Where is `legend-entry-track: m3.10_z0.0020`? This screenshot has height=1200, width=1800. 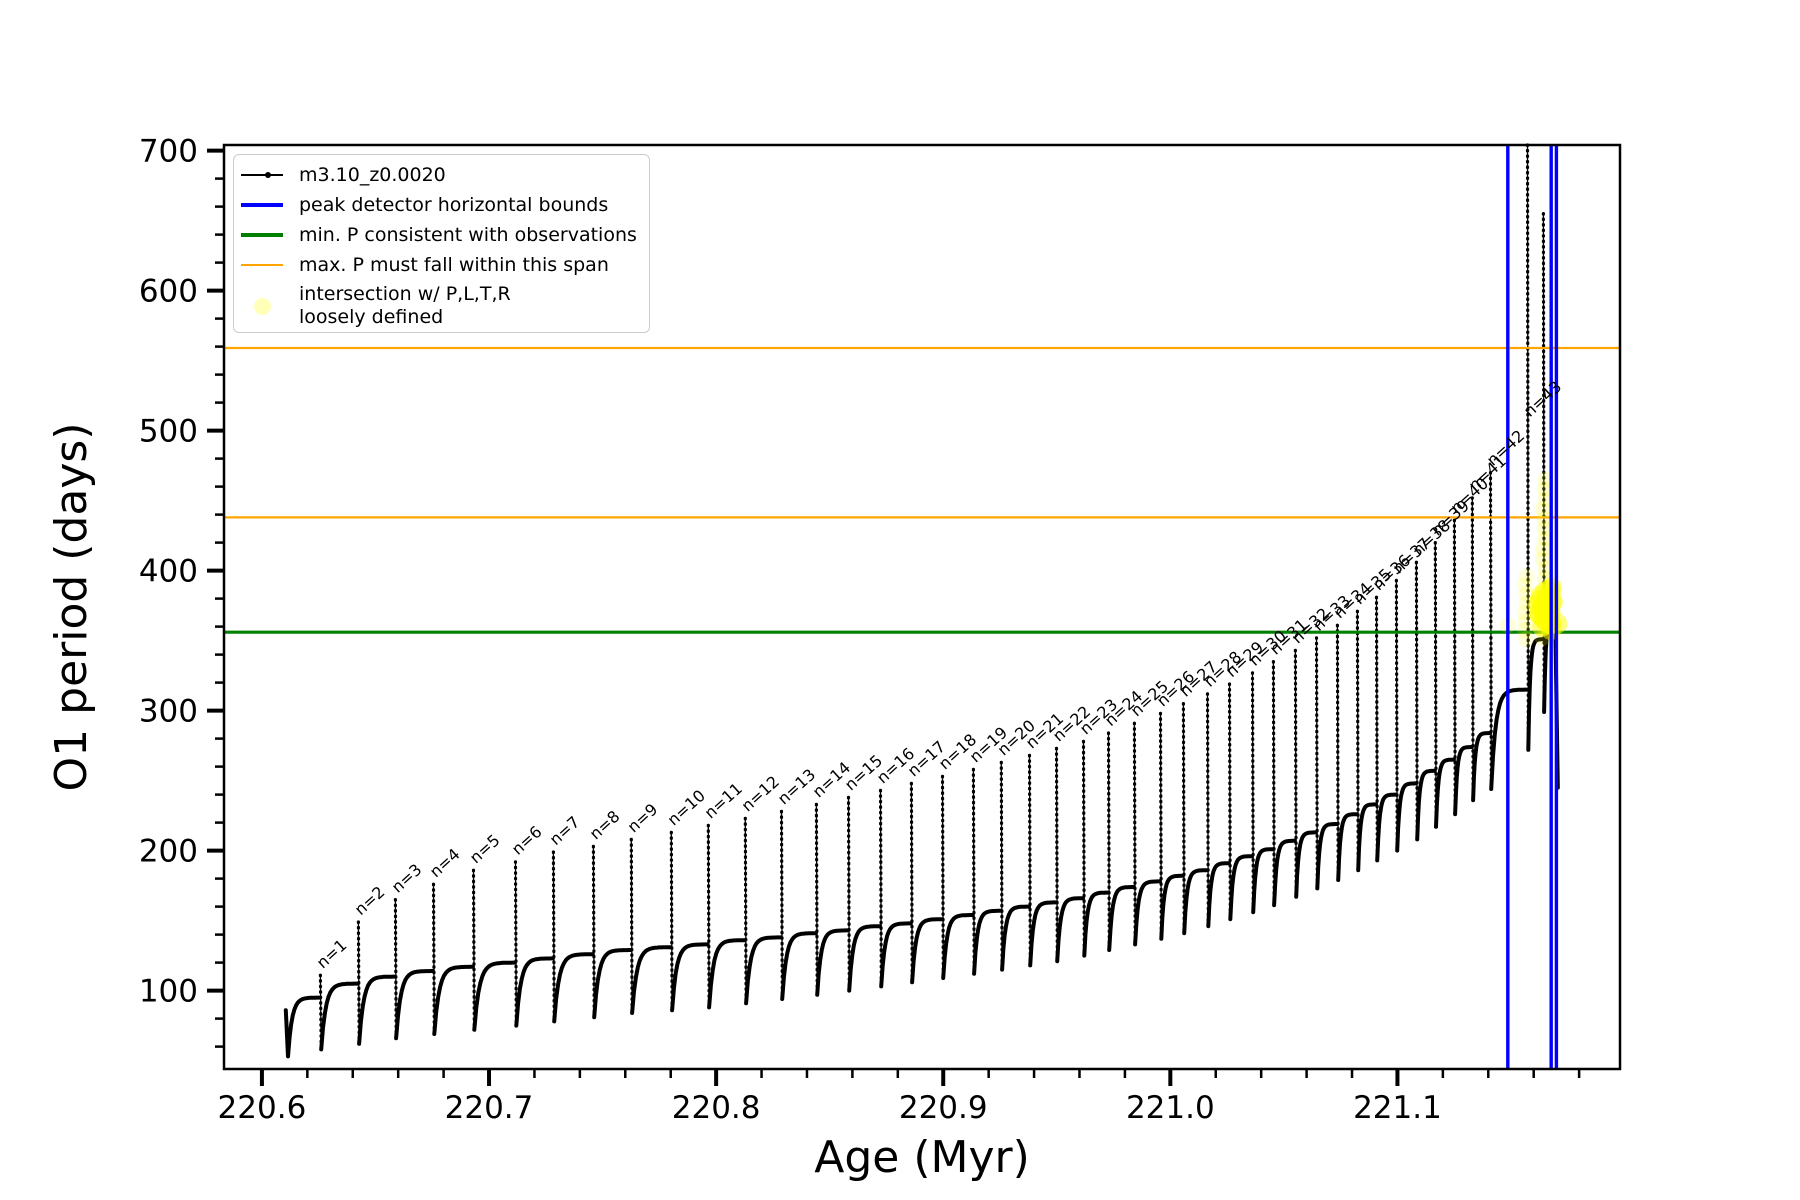
legend-entry-track: m3.10_z0.0020 is located at coordinates (440, 175).